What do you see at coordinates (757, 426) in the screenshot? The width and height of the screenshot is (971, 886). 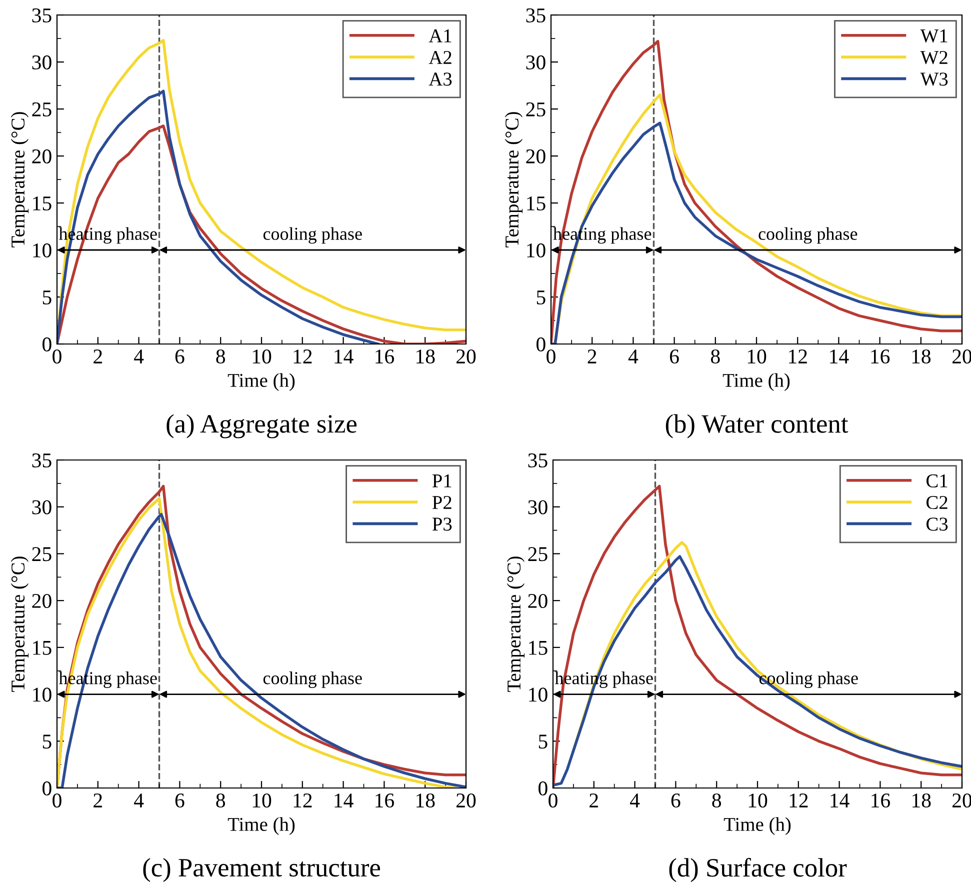 I see `text: (b) Water content` at bounding box center [757, 426].